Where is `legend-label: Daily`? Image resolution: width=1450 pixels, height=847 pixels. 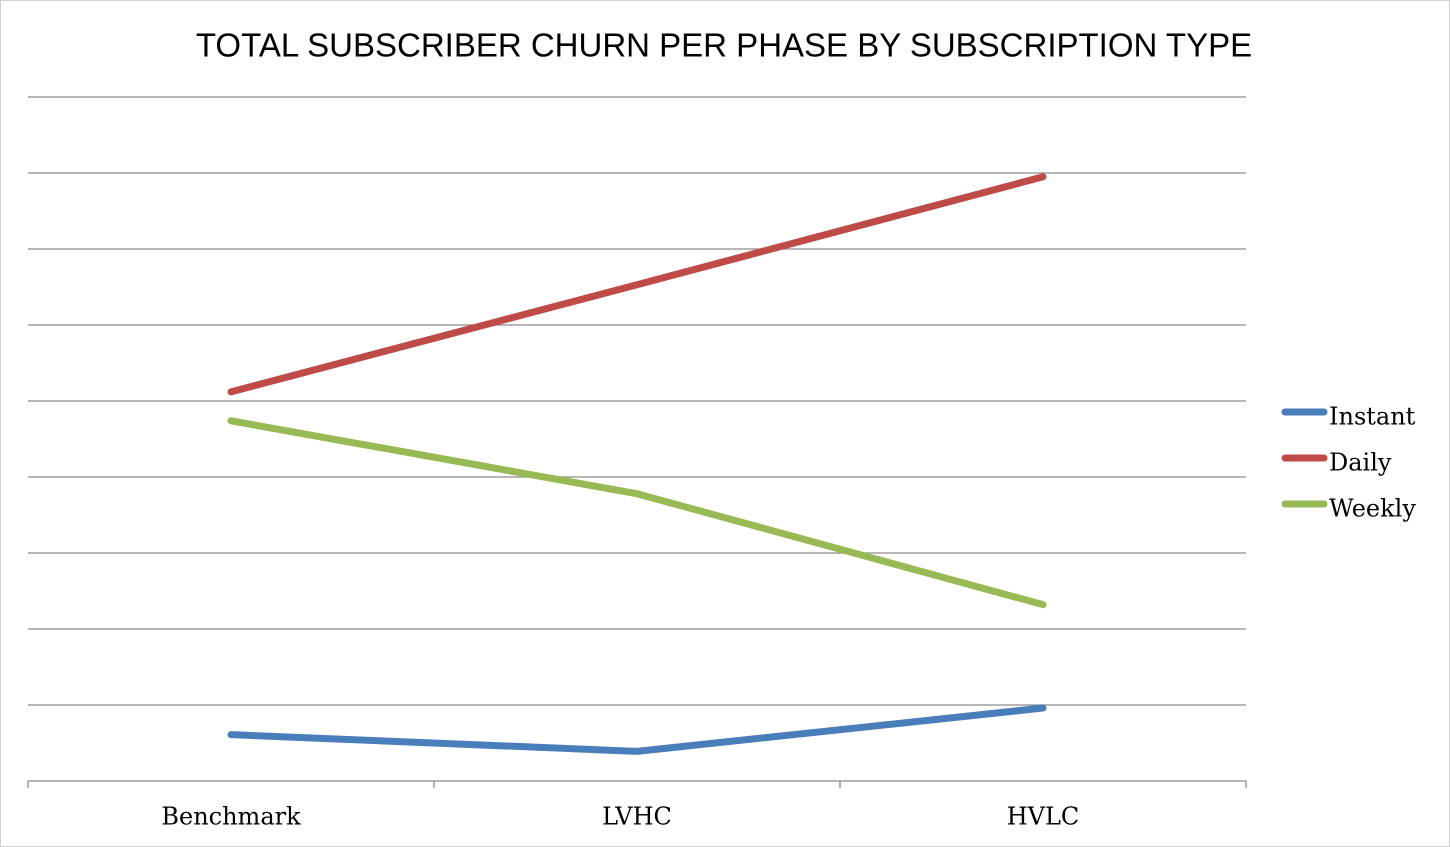 legend-label: Daily is located at coordinates (1360, 463).